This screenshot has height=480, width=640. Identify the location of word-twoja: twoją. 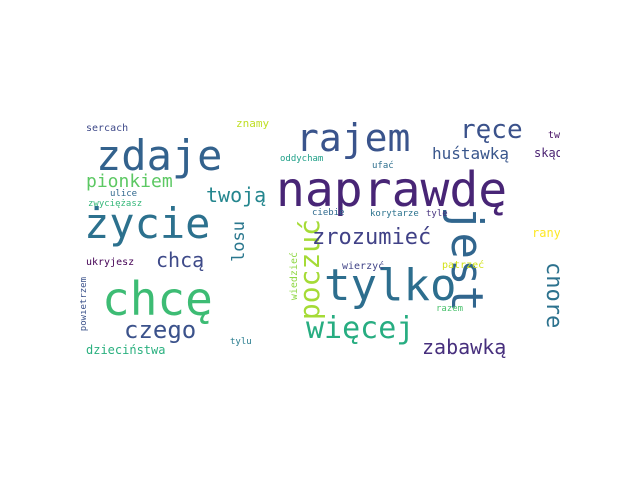
(236, 195).